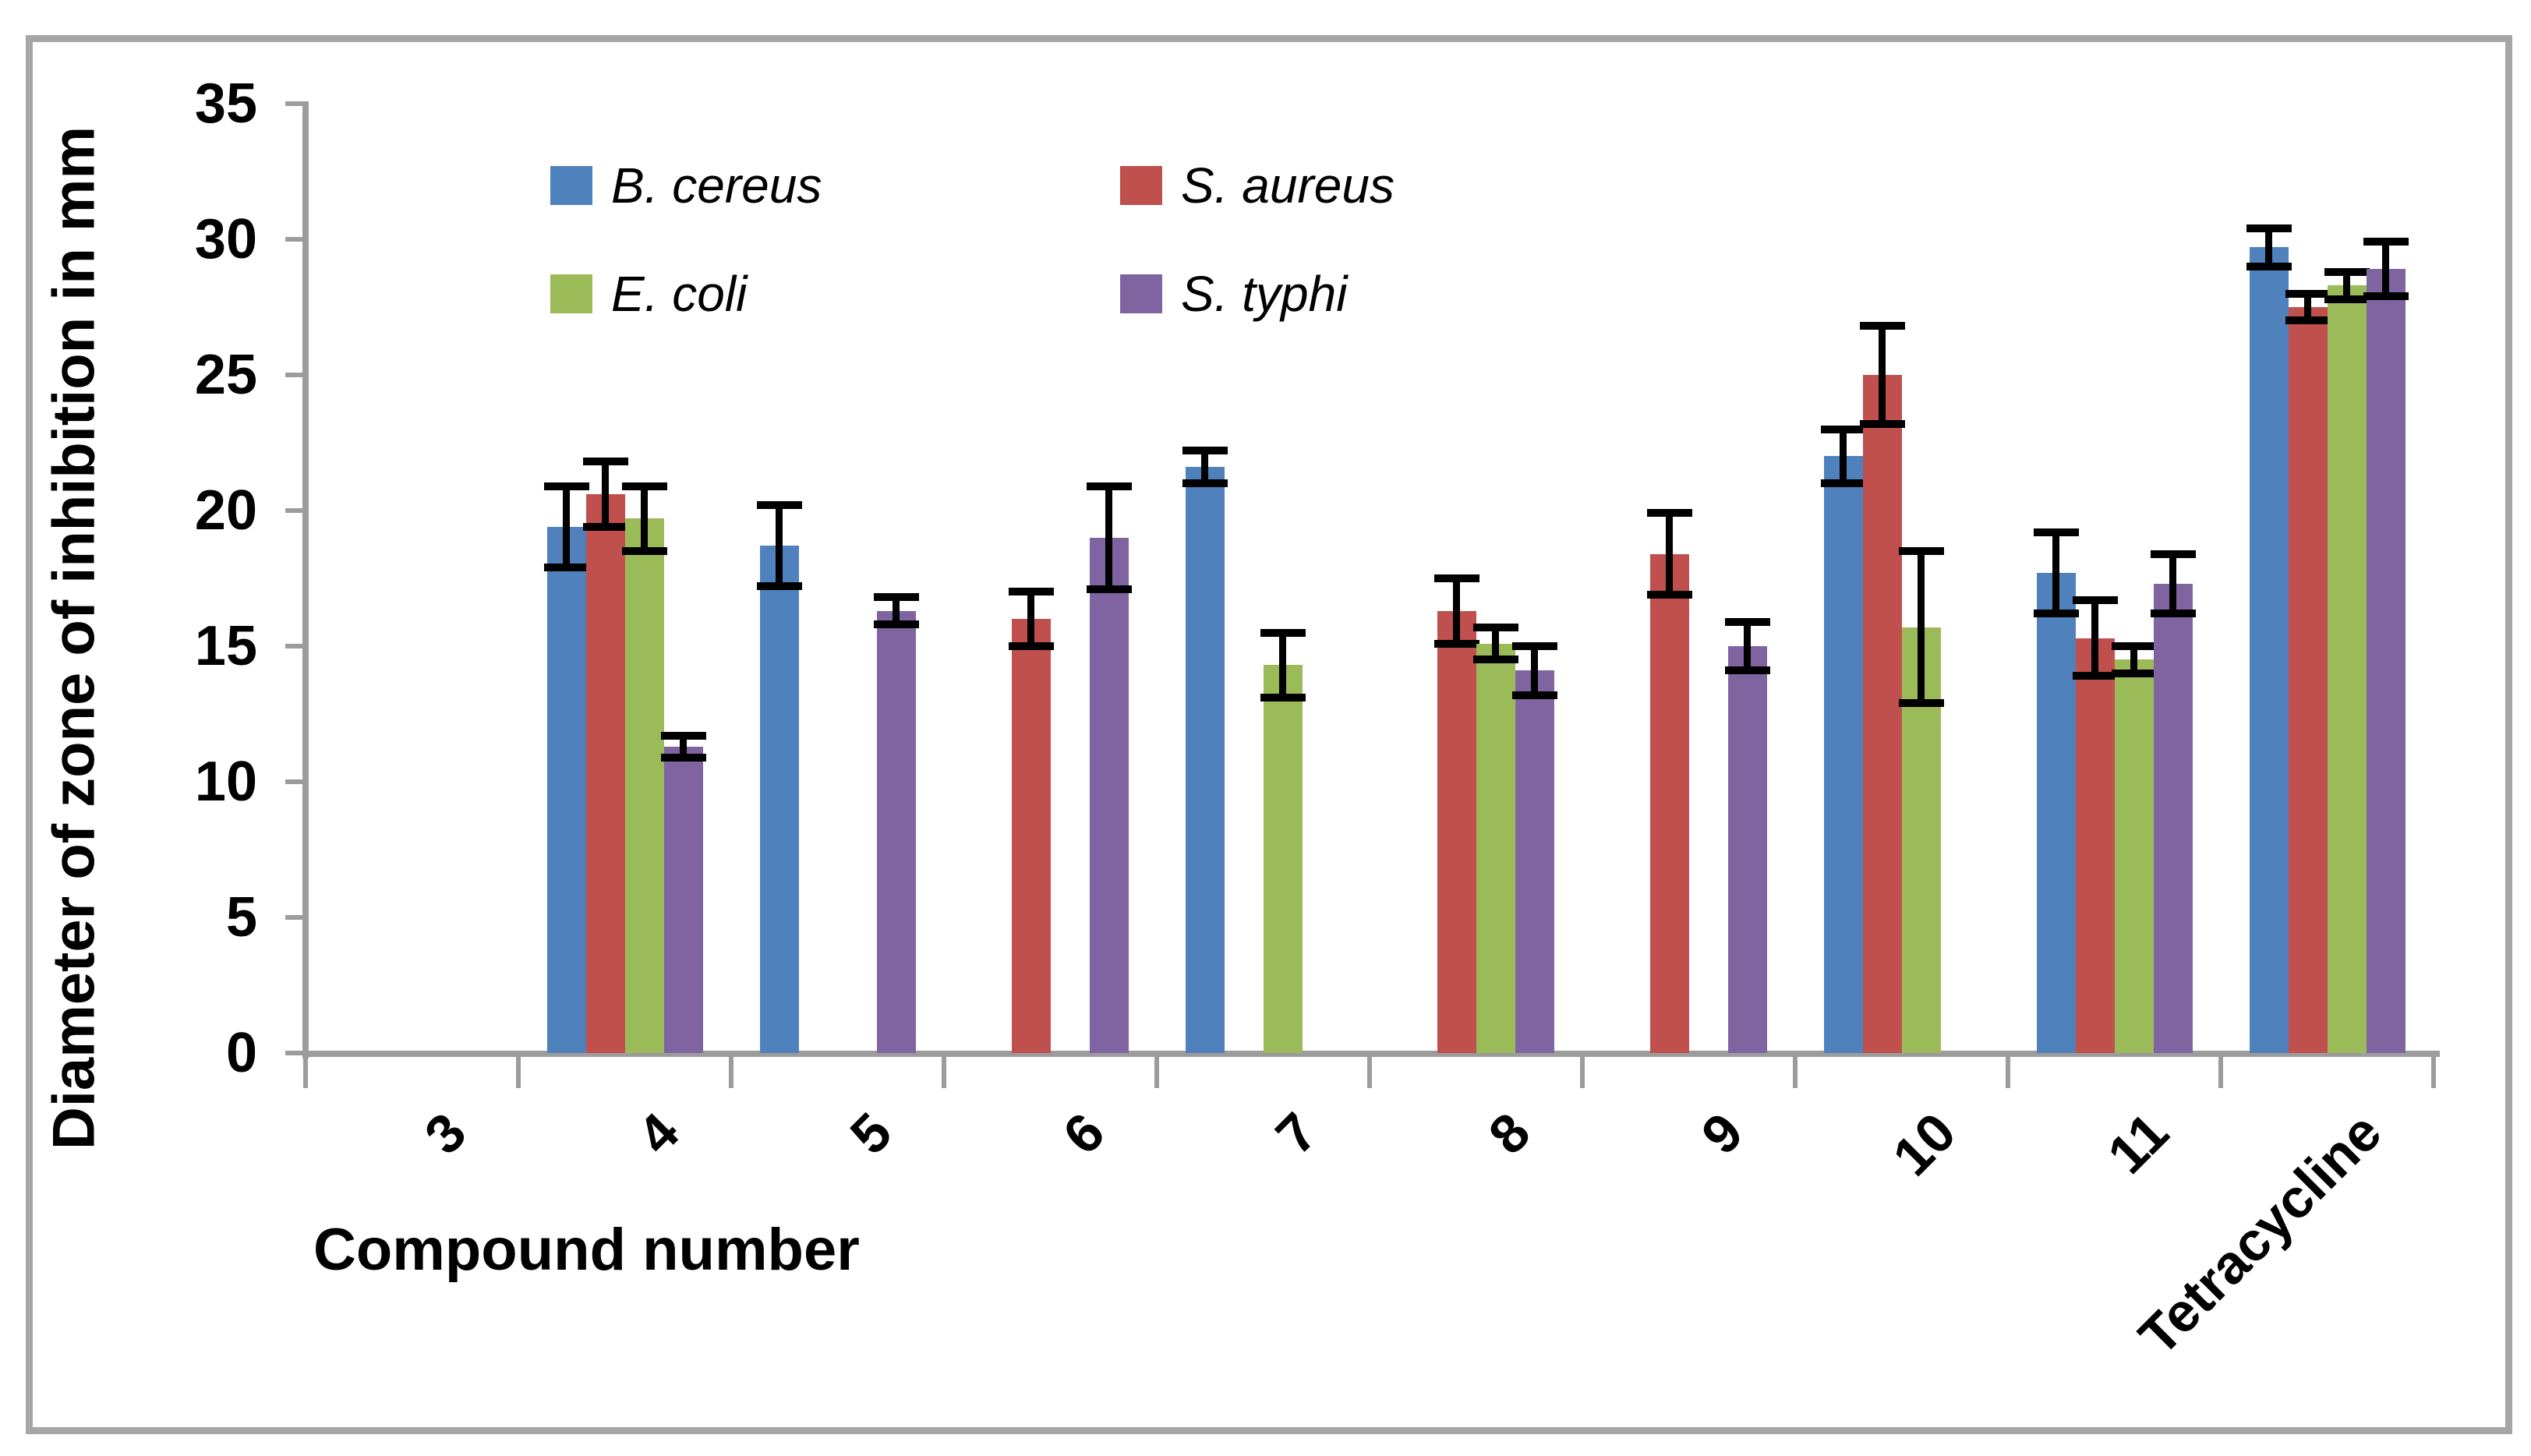  Describe the element at coordinates (1141, 186) in the screenshot. I see `legend-swatch-s-aureus` at that location.